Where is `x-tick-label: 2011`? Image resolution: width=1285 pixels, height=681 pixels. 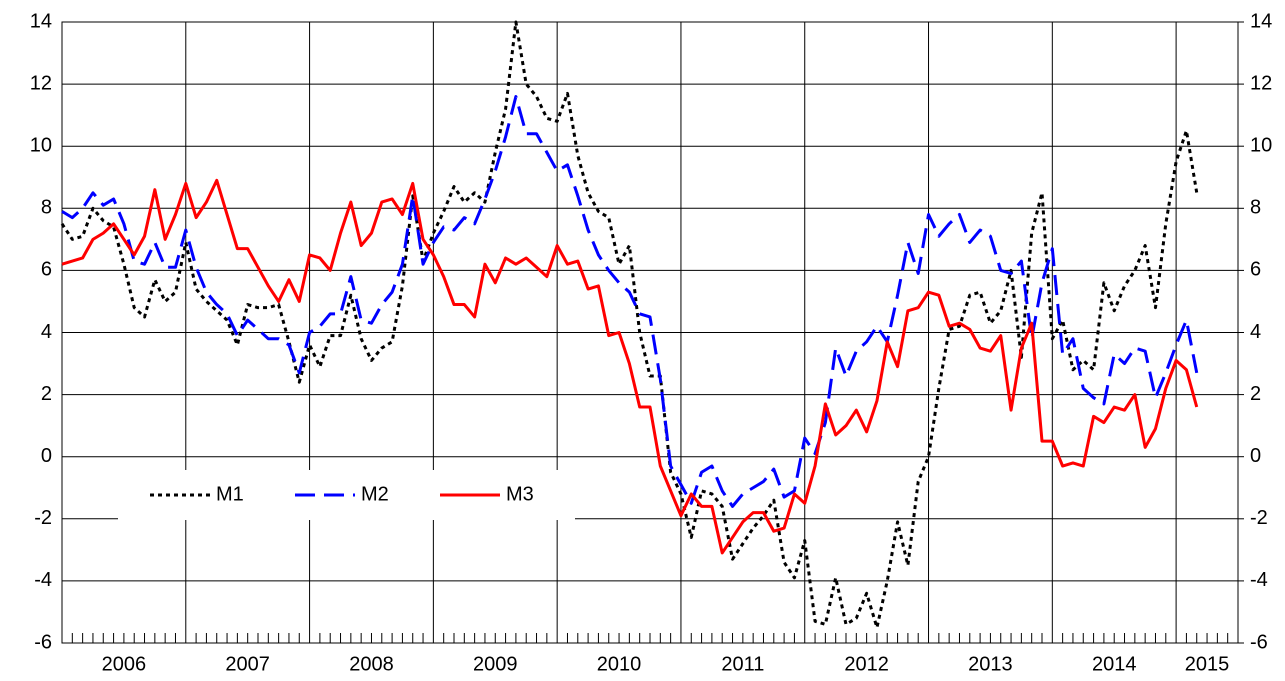
x-tick-label: 2011 is located at coordinates (742, 664).